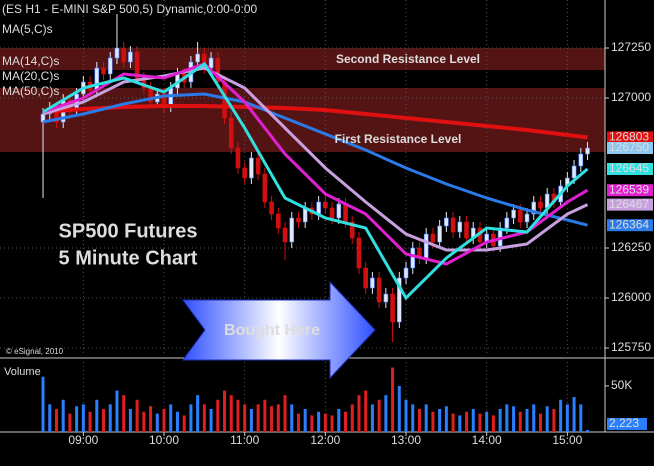  I want to click on x-tick-label: 15:00, so click(567, 440).